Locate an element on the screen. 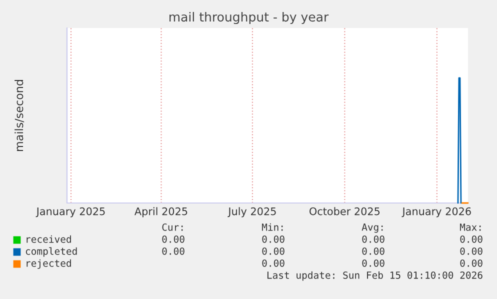 This screenshot has height=299, width=497. text: Max: is located at coordinates (470, 227).